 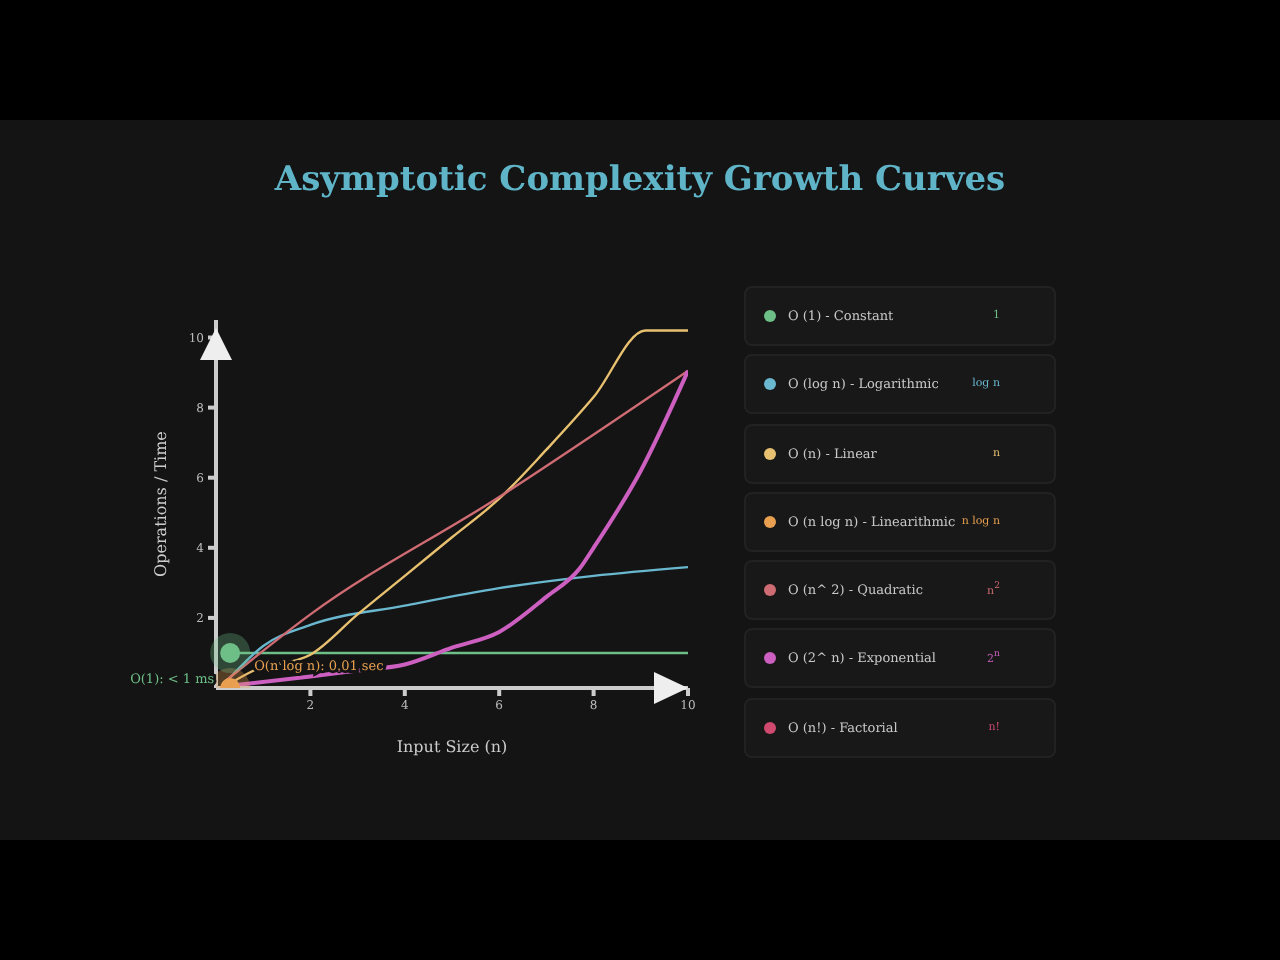 I want to click on x-axis-title: Input Size (n), so click(x=452, y=747).